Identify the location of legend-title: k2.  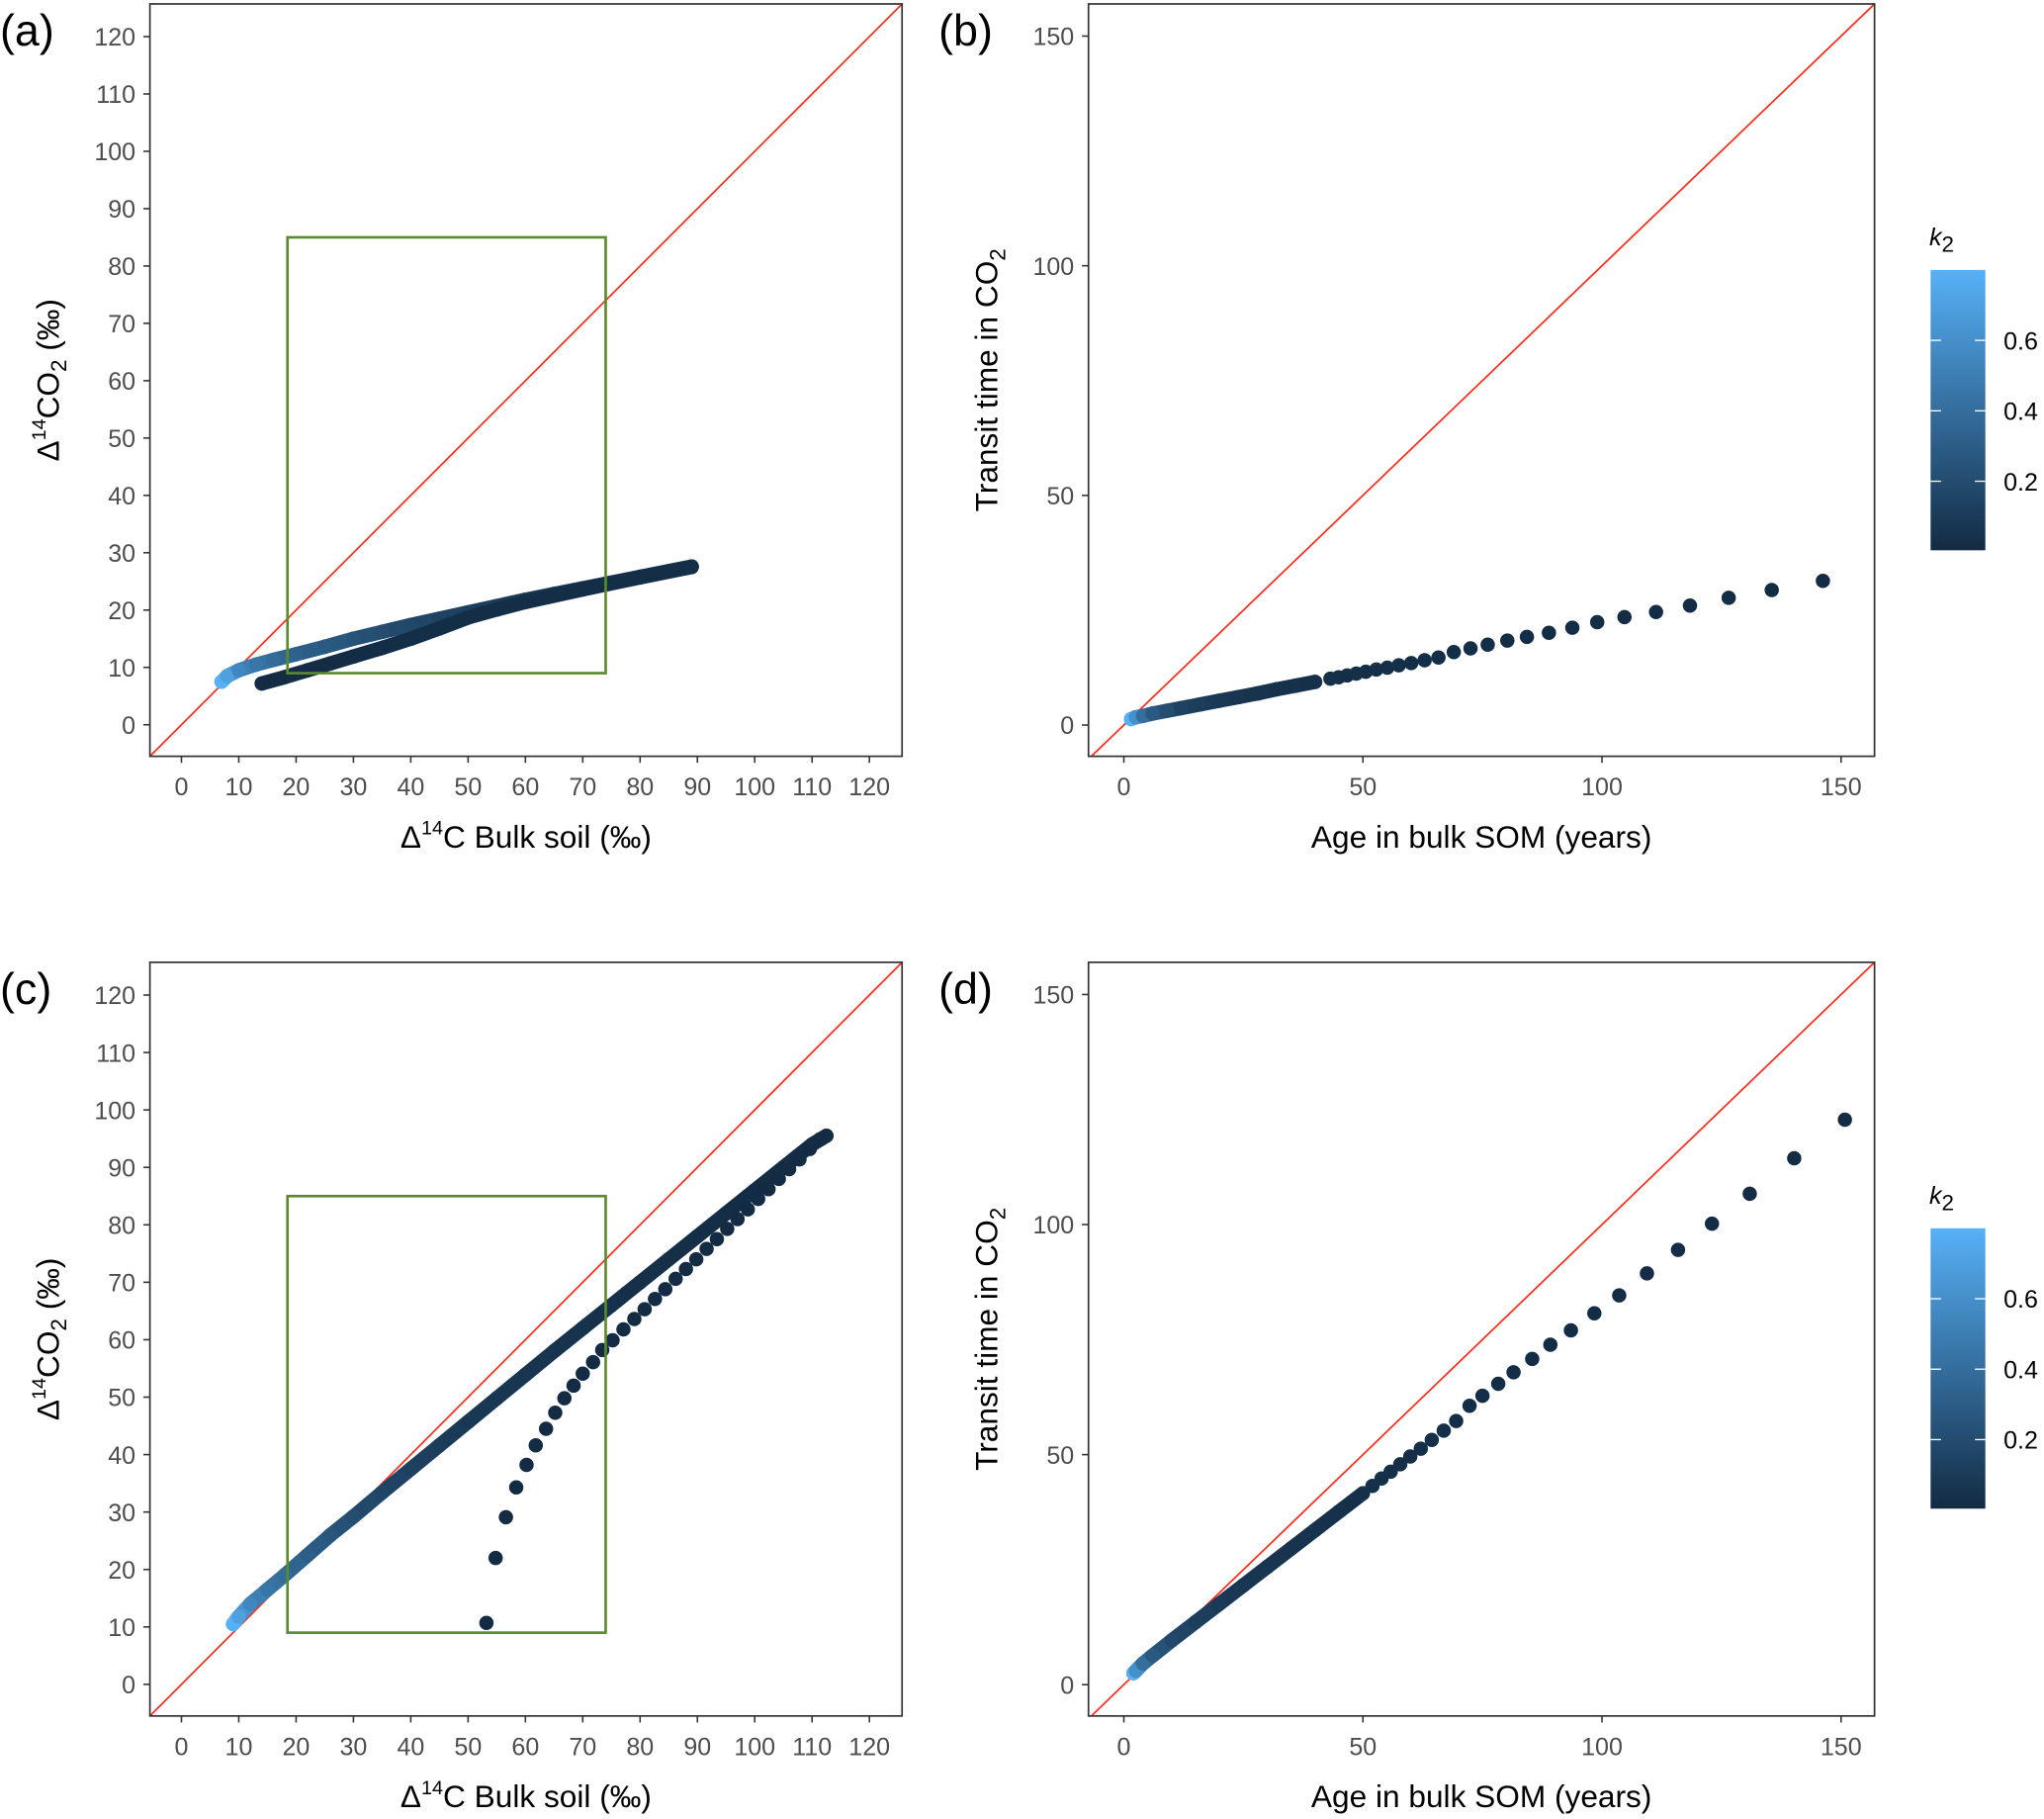
(1941, 1199).